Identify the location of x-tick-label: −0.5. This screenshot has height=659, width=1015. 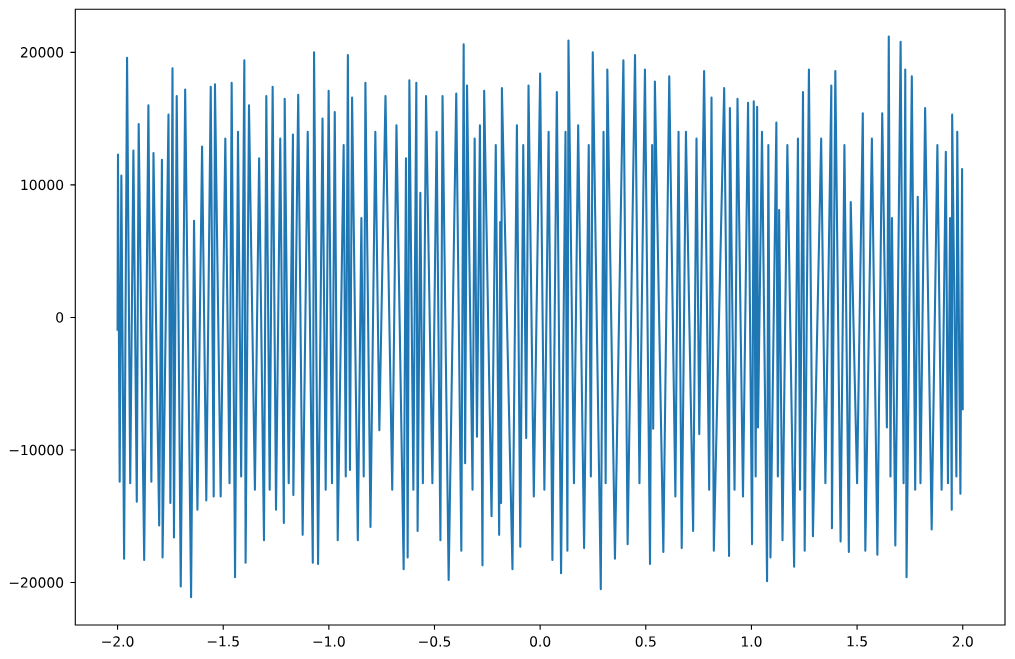
(435, 641).